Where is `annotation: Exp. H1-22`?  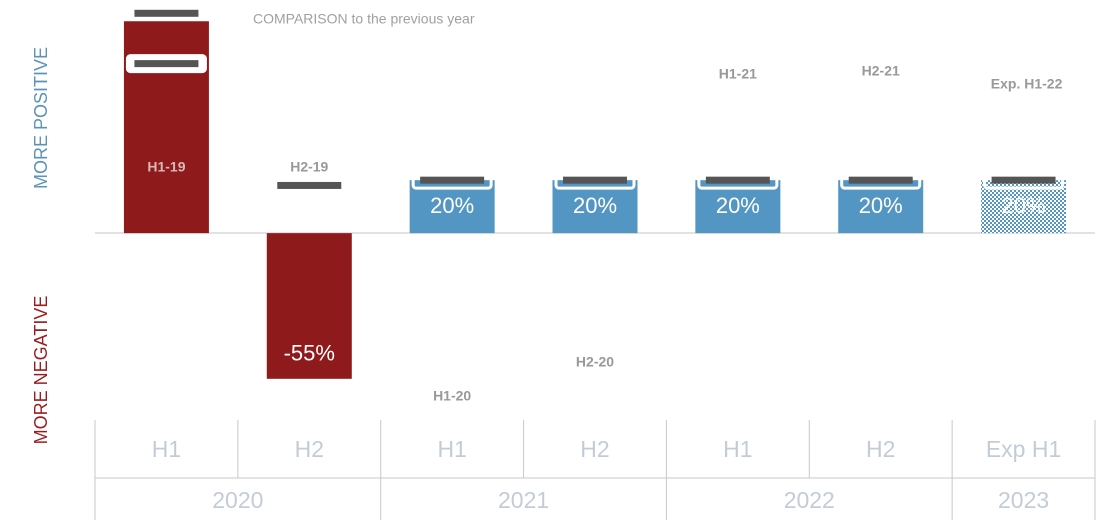
annotation: Exp. H1-22 is located at coordinates (1027, 84).